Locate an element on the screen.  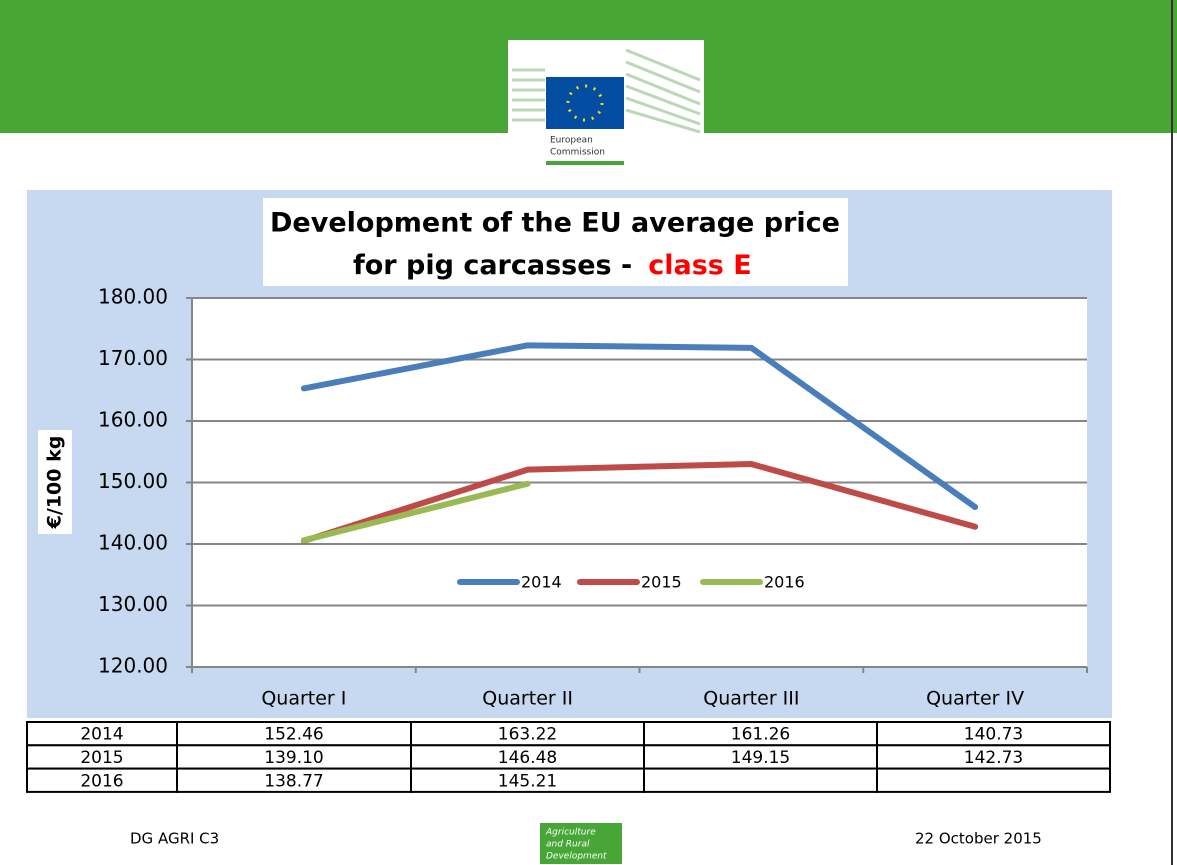
badge-text: Development is located at coordinates (576, 857).